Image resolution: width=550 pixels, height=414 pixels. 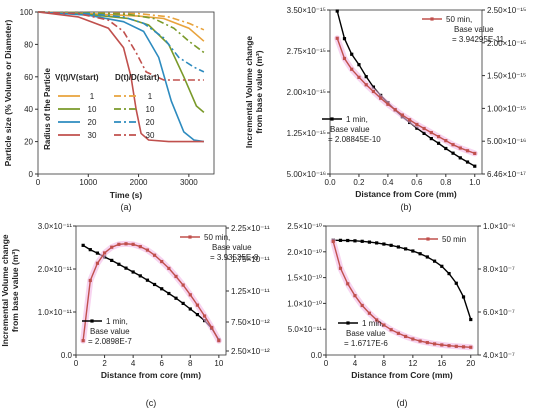 I want to click on x-tick-label: 1.0, so click(x=475, y=182).